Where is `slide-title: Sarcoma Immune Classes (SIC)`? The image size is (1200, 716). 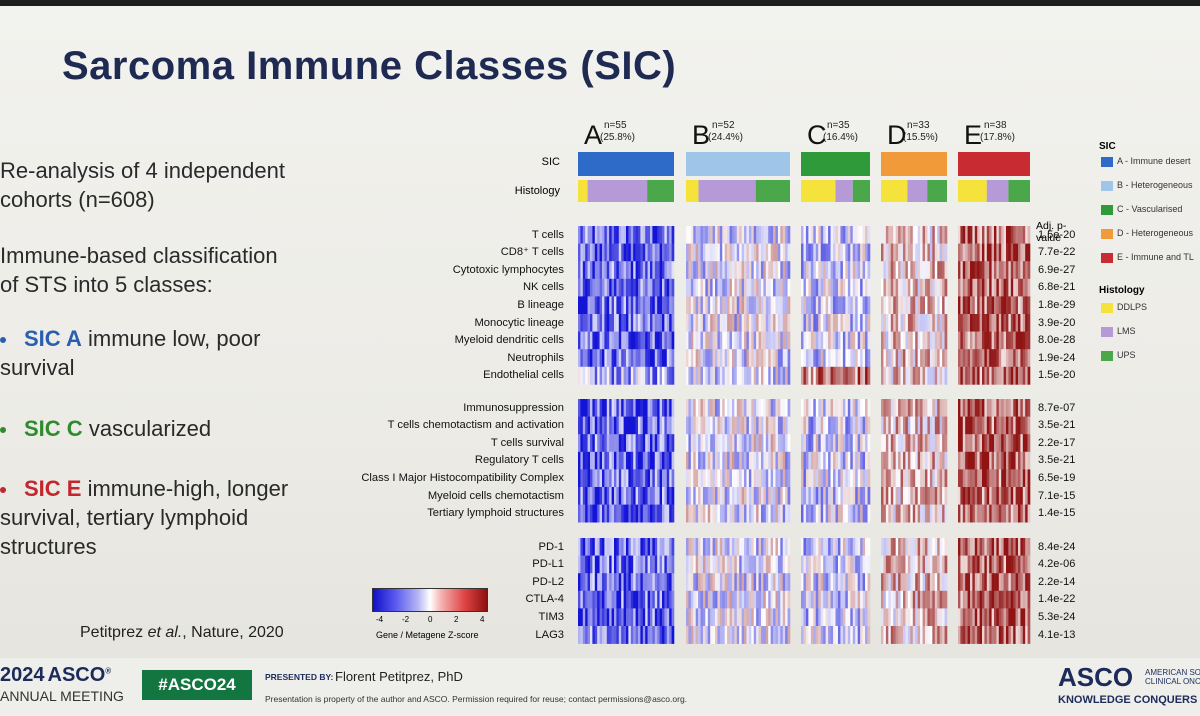 slide-title: Sarcoma Immune Classes (SIC) is located at coordinates (369, 66).